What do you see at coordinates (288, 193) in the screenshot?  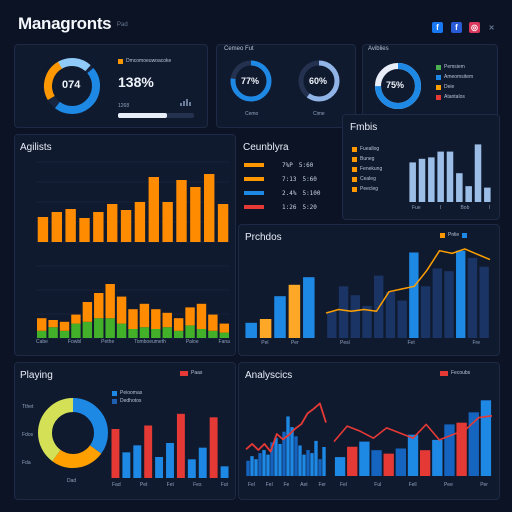 I see `country-row: 2.4% 5:100` at bounding box center [288, 193].